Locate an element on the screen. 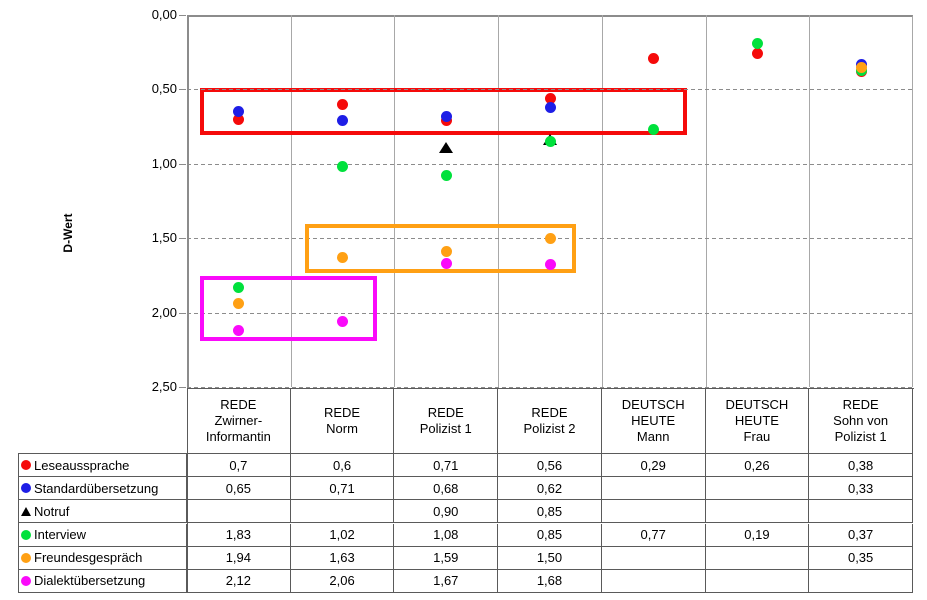  category-header-cell: REDE Polizist 2 is located at coordinates (550, 421).